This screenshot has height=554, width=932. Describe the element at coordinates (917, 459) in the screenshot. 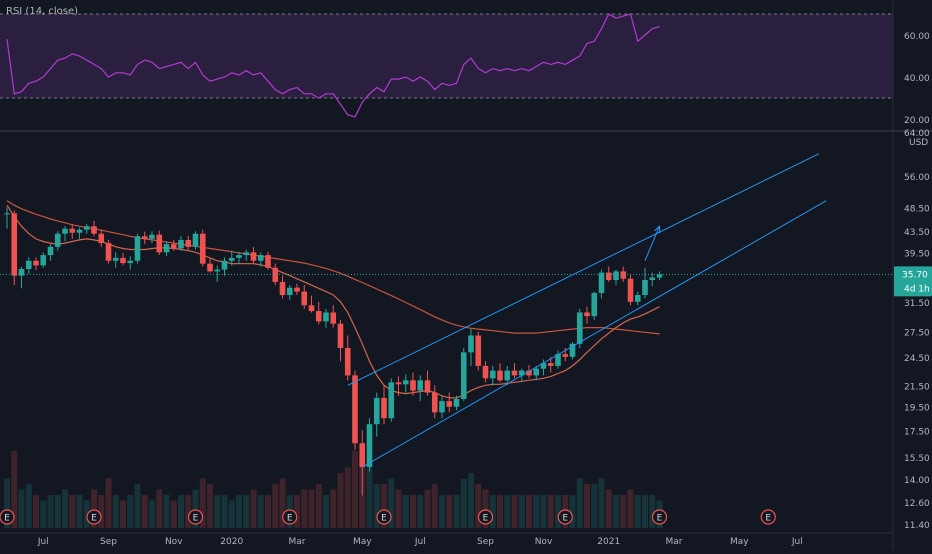

I see `price-tick-label: 15.50` at that location.